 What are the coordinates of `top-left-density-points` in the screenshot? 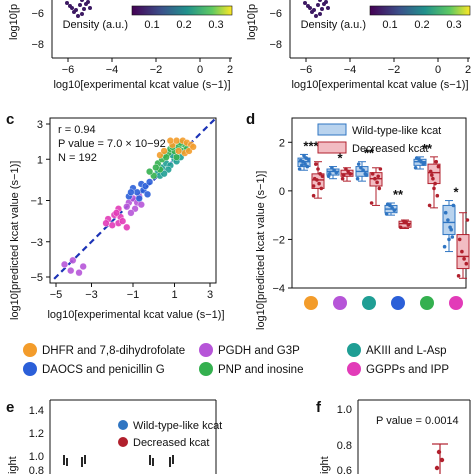 It's located at (78, 9).